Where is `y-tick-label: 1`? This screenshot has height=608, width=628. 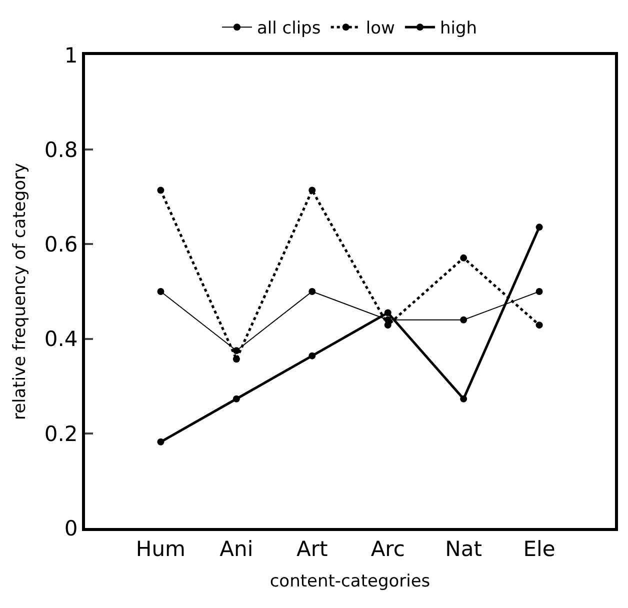 y-tick-label: 1 is located at coordinates (71, 55).